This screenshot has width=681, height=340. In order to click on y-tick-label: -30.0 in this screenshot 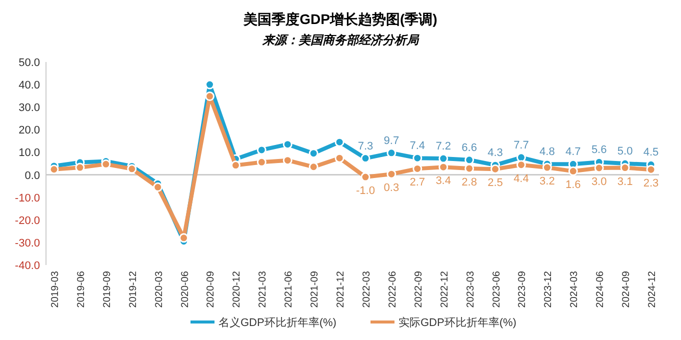, I will do `click(27, 243)`.